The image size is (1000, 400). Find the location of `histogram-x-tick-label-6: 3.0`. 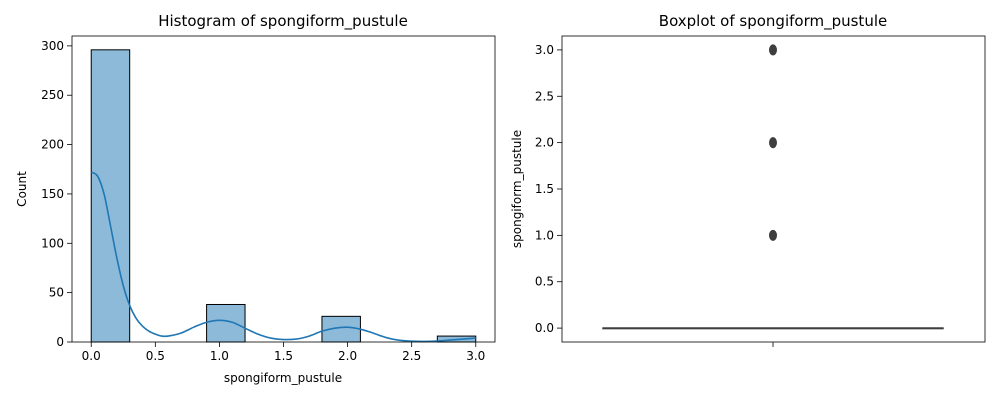

histogram-x-tick-label-6: 3.0 is located at coordinates (475, 356).